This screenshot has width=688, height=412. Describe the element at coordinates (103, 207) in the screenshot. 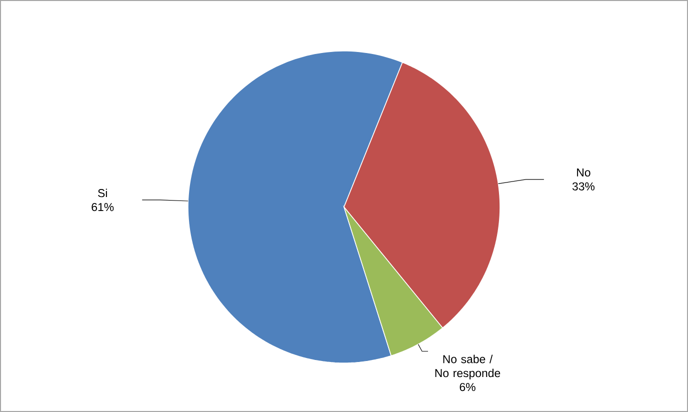

I see `data-label: 61%` at that location.